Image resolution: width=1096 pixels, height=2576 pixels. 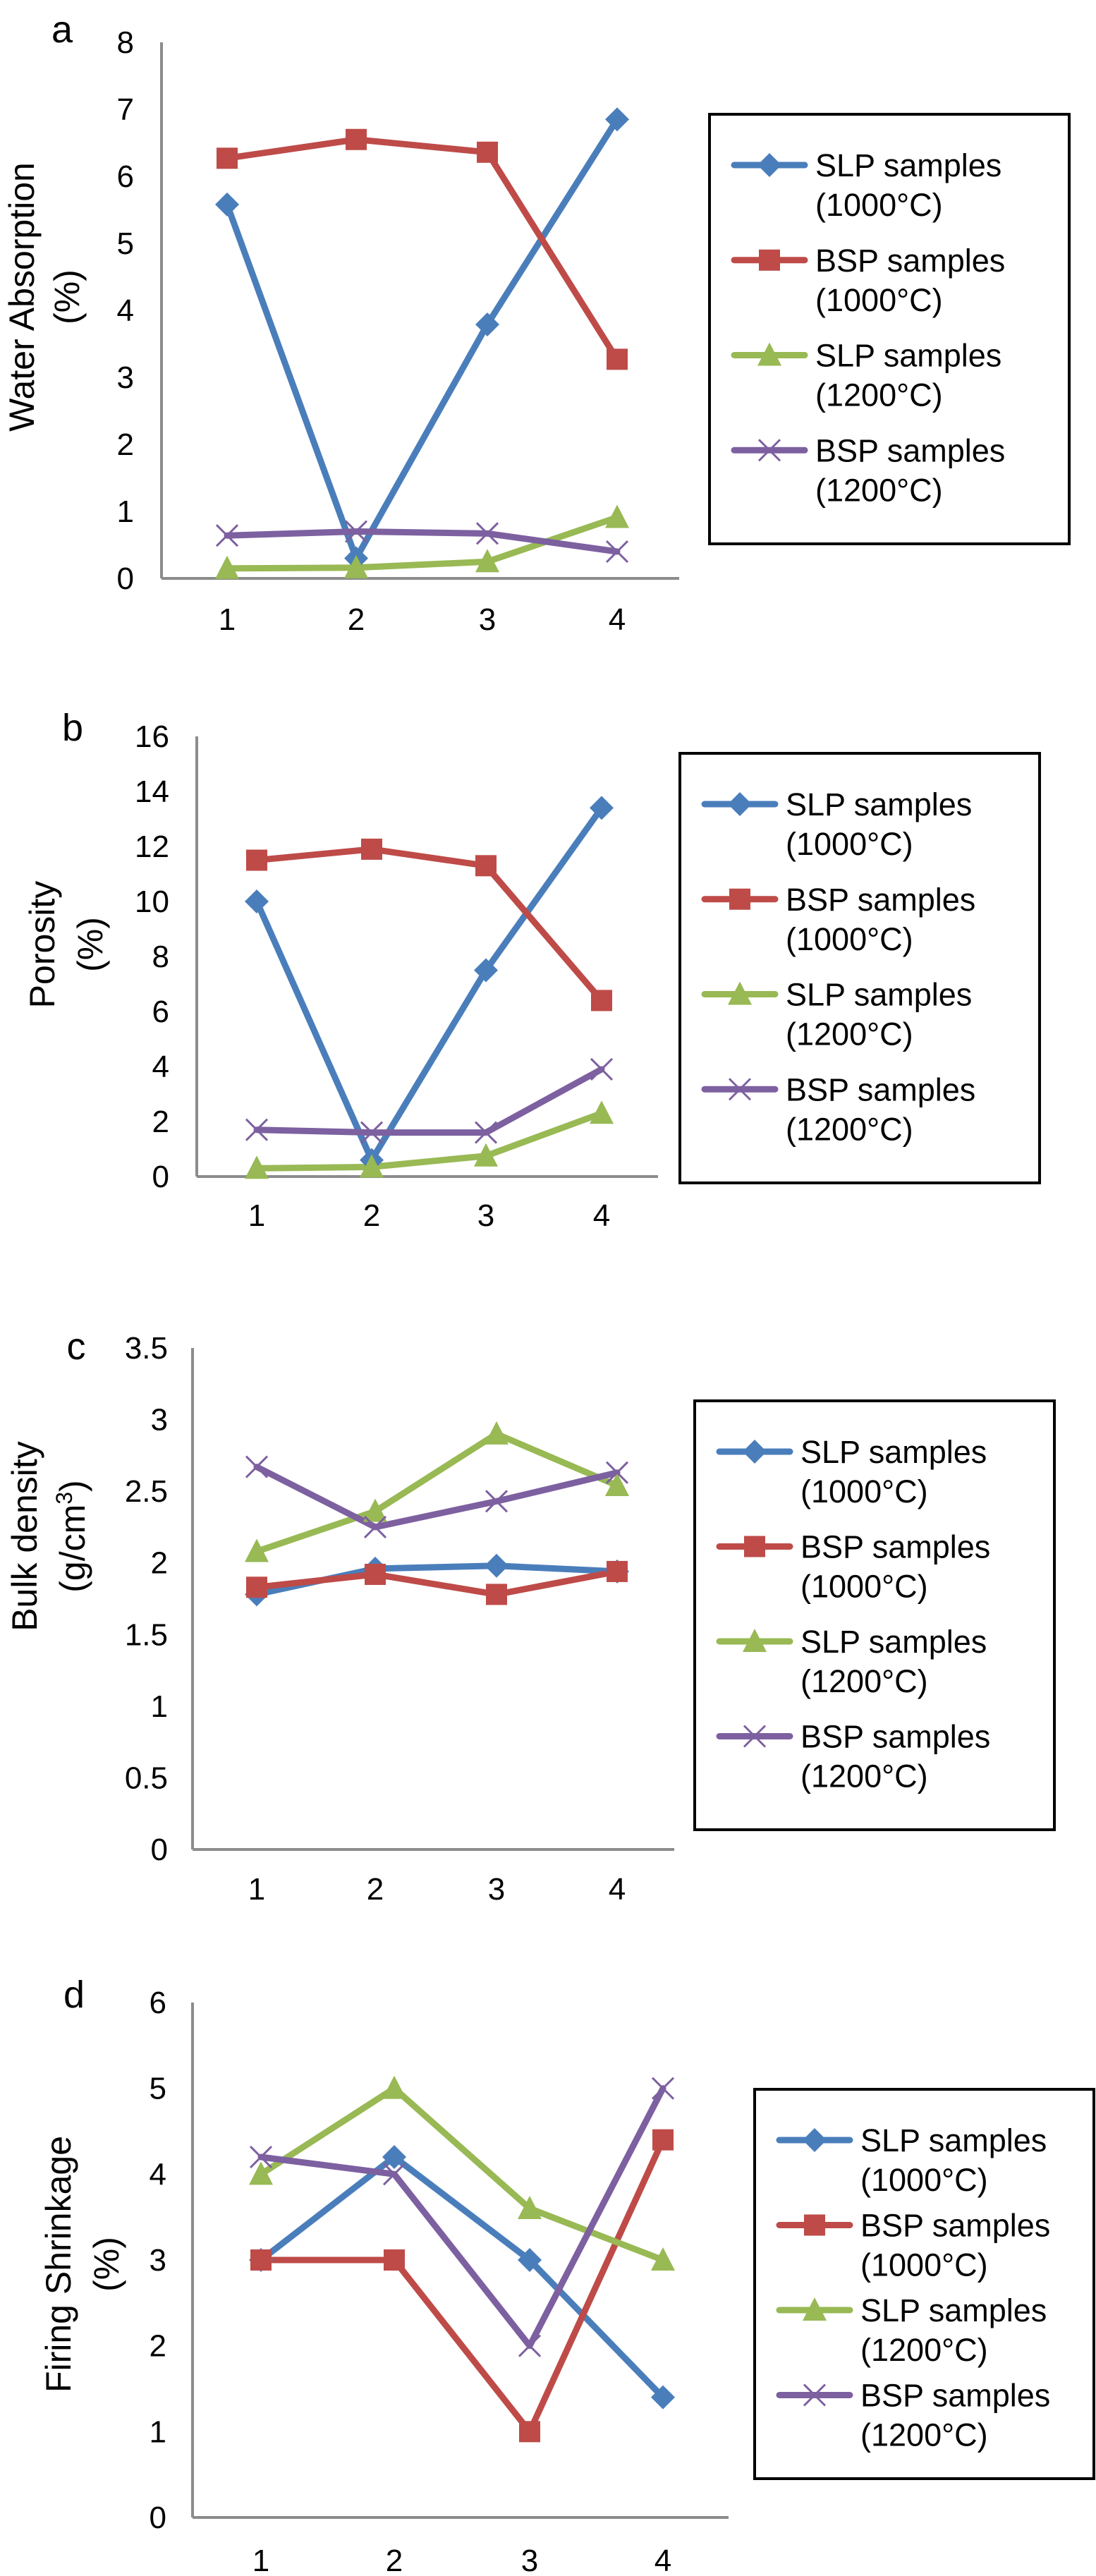 I want to click on y-axis-title-line1: Firing Shrinkage, so click(x=58, y=2264).